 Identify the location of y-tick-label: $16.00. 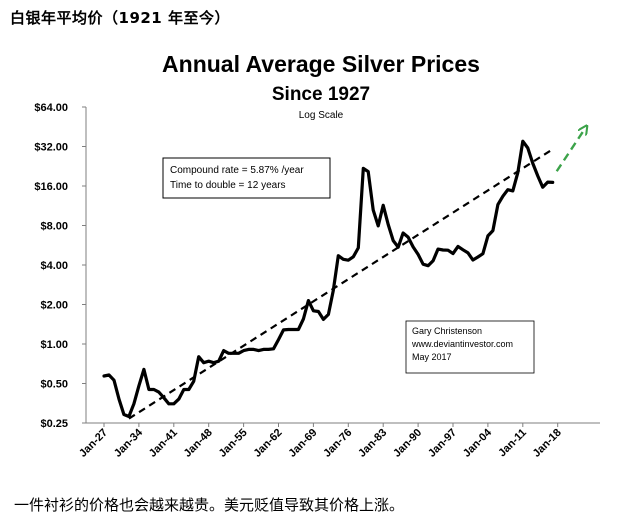
(51, 187).